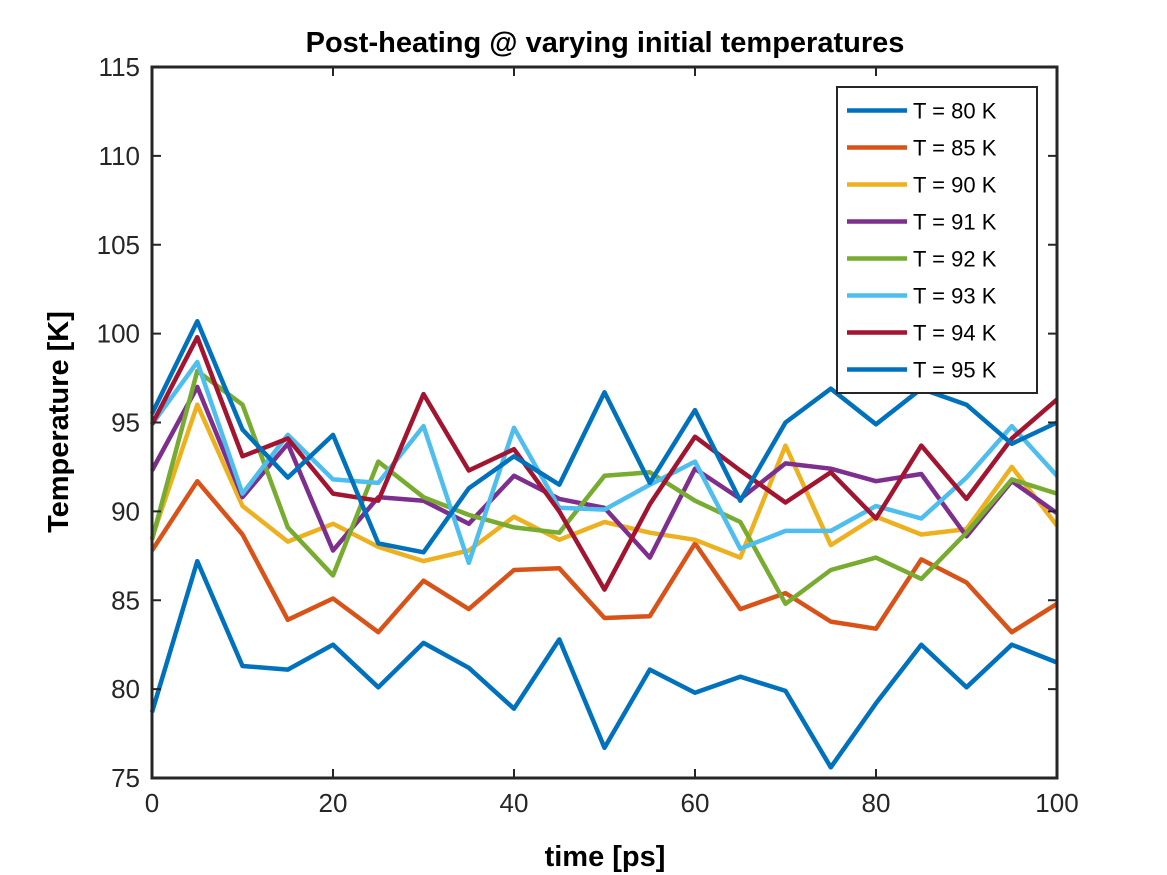 Image resolution: width=1167 pixels, height=875 pixels. I want to click on y-tick-label: 105, so click(118, 245).